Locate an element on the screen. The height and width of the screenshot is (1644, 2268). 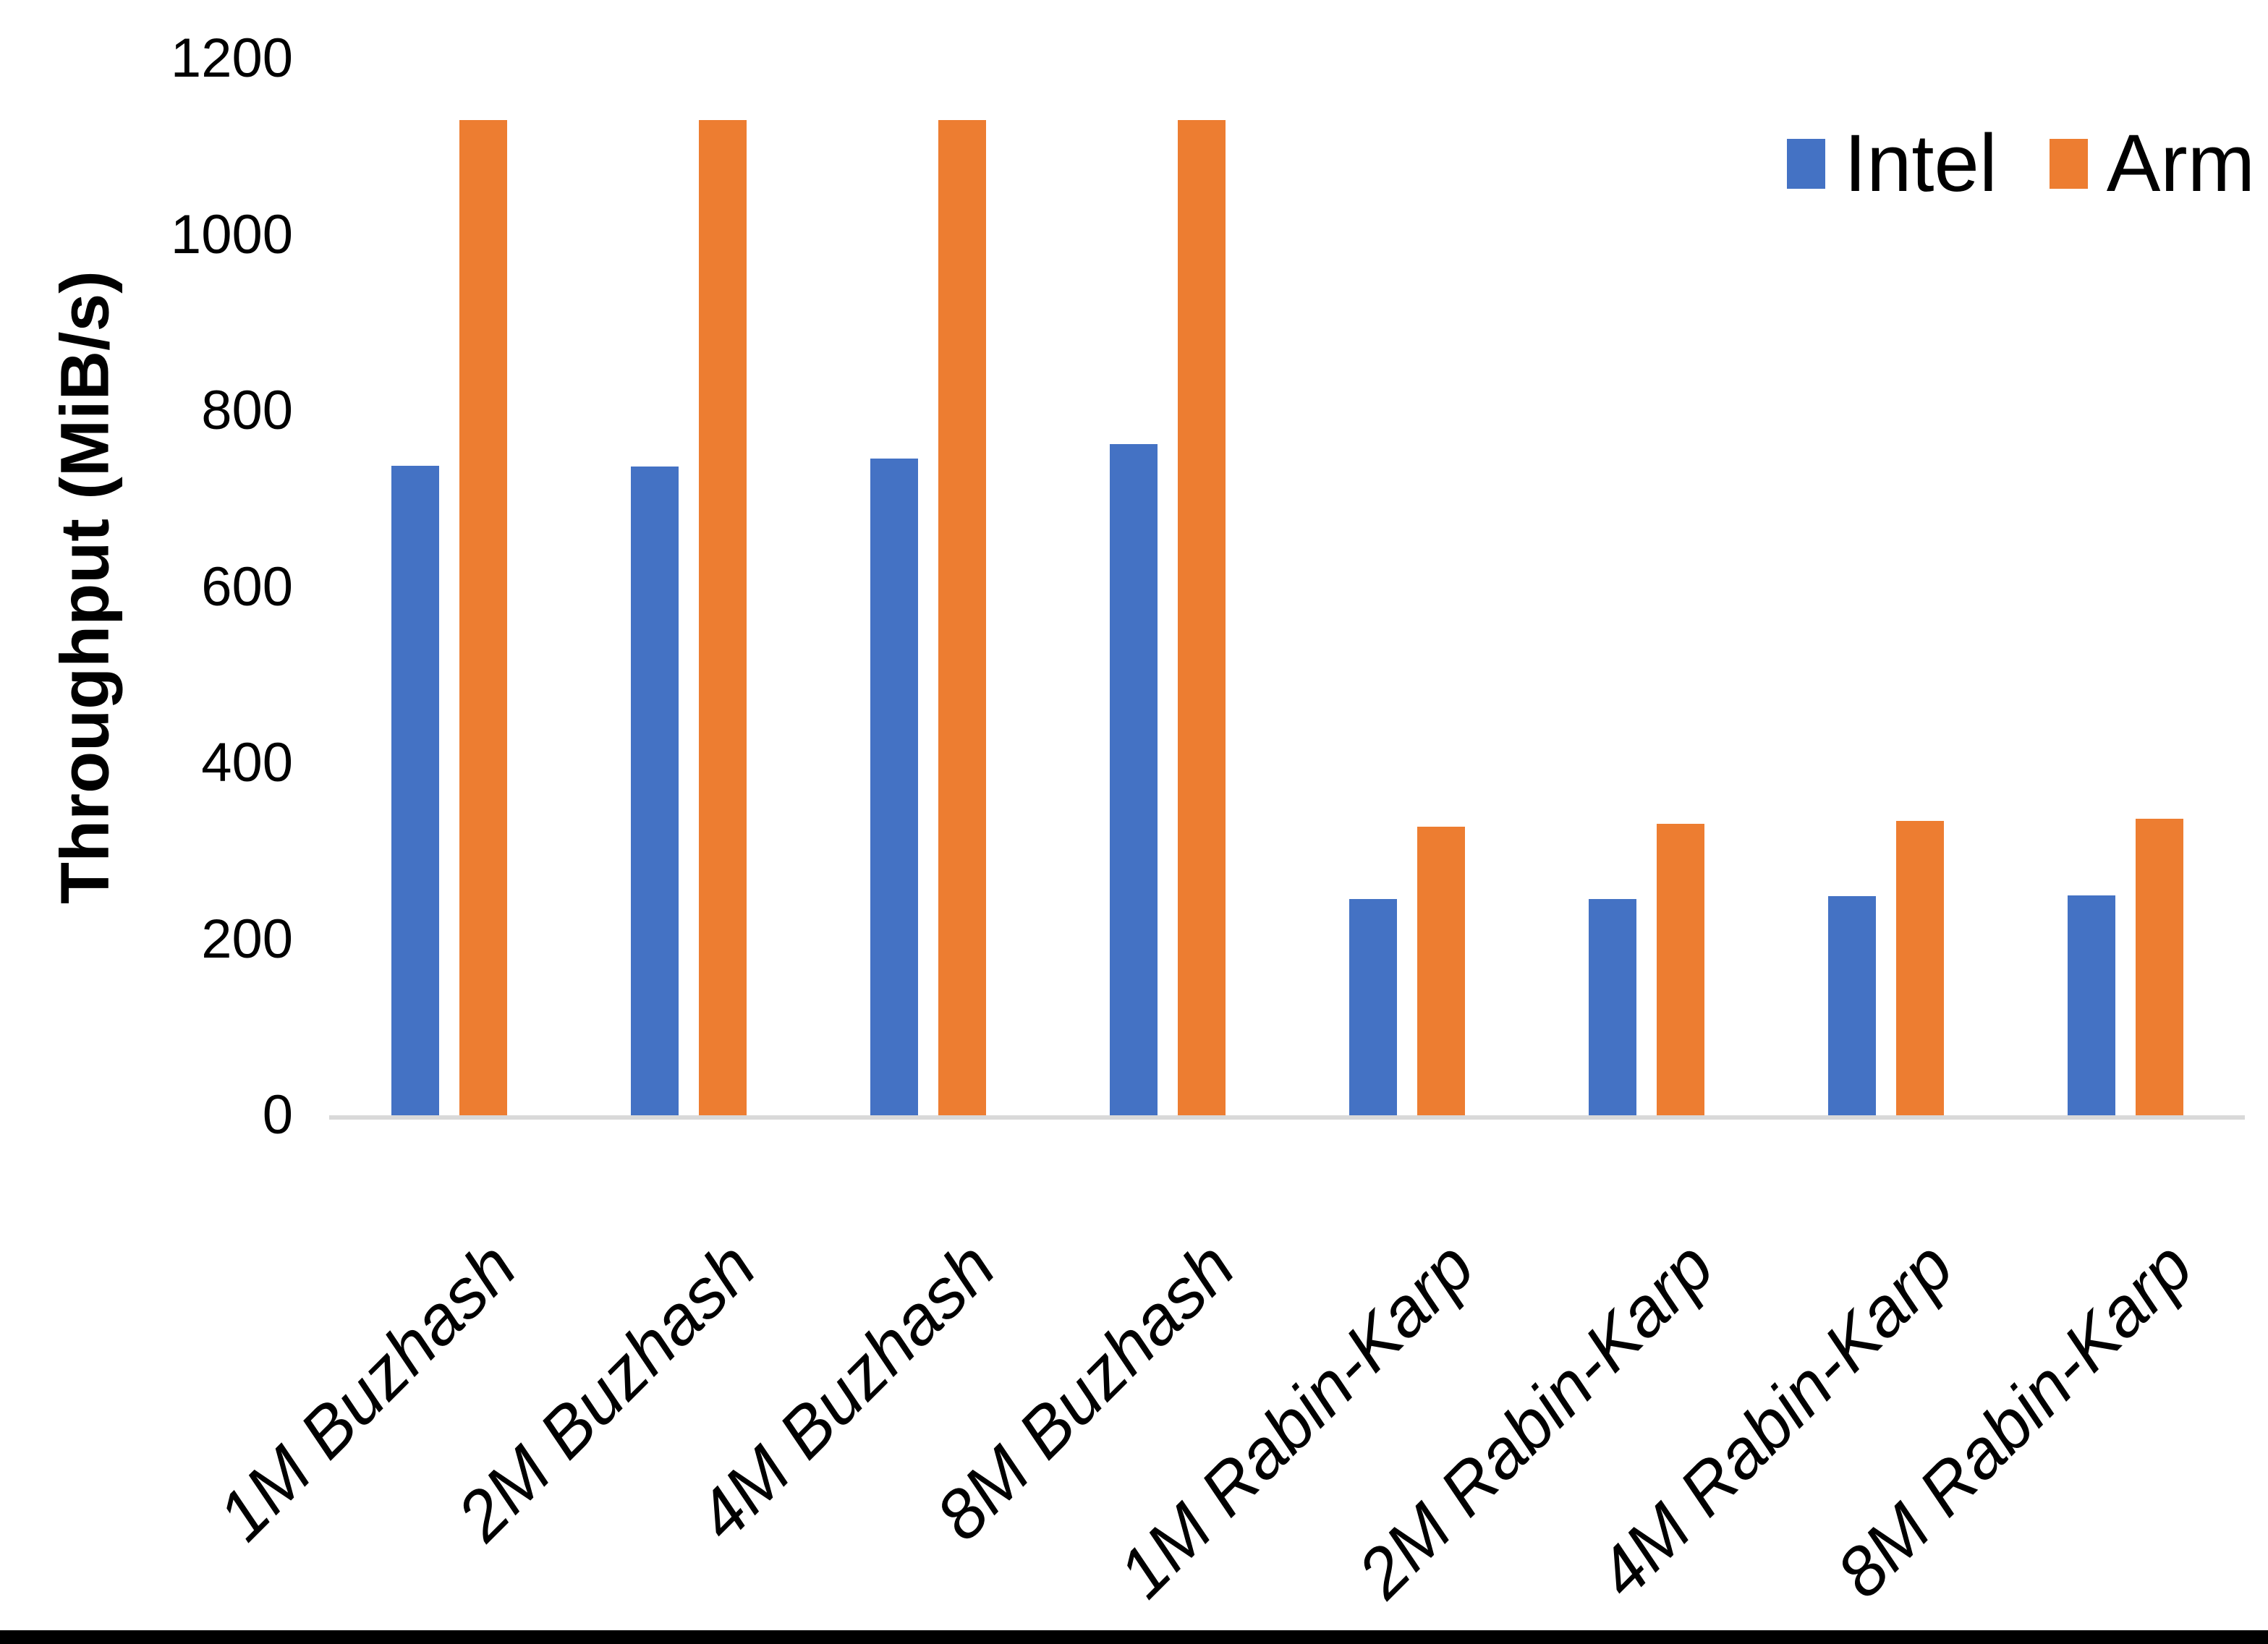
y-tick-label-800: 800 is located at coordinates (247, 410).